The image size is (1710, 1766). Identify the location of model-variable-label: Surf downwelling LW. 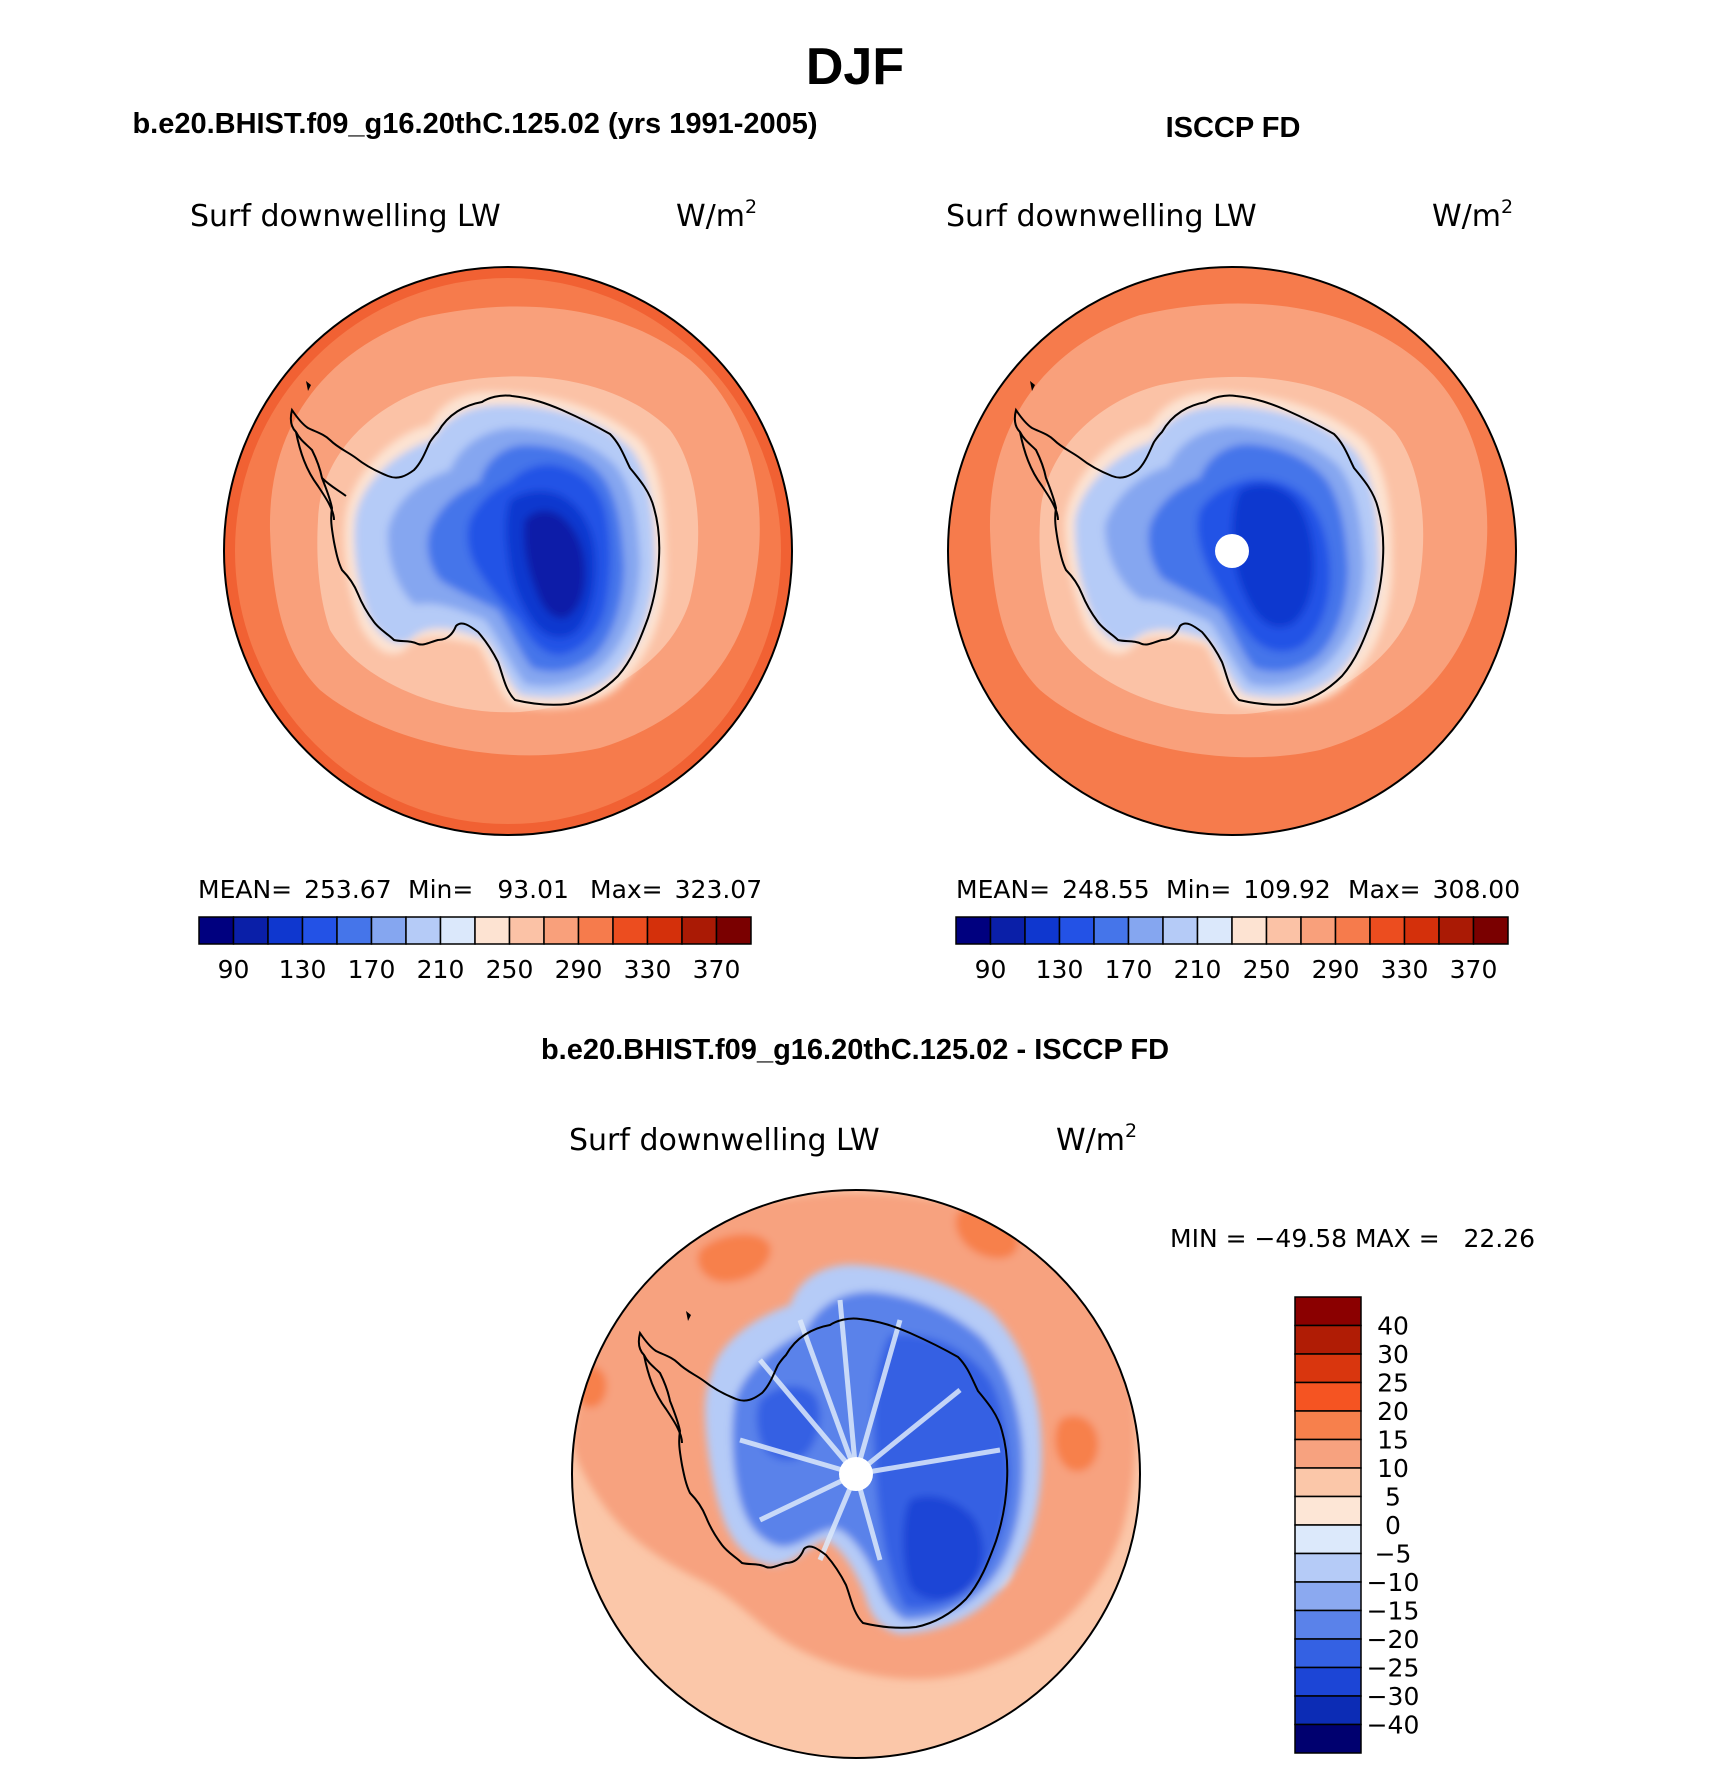
(345, 216).